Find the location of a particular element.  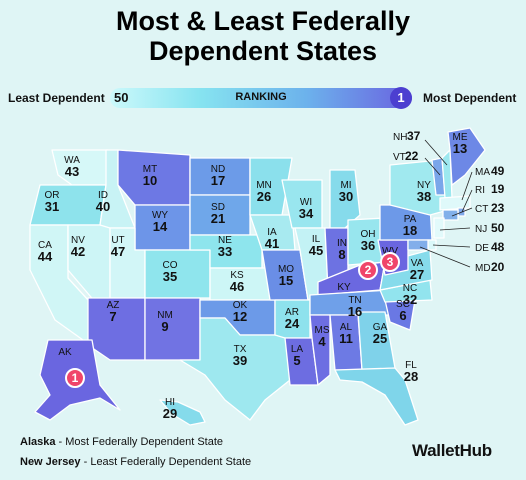

state-ms is located at coordinates (320, 350).